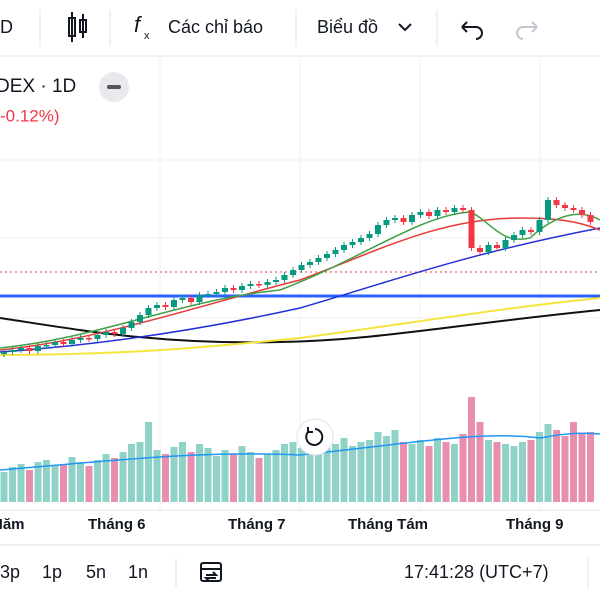  Describe the element at coordinates (527, 30) in the screenshot. I see `redo` at that location.